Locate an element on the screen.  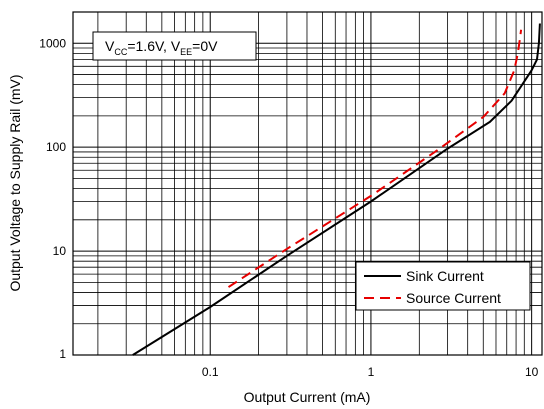
y-axis-title: Output Voltage to Supply Rail (mV) is located at coordinates (15, 182).